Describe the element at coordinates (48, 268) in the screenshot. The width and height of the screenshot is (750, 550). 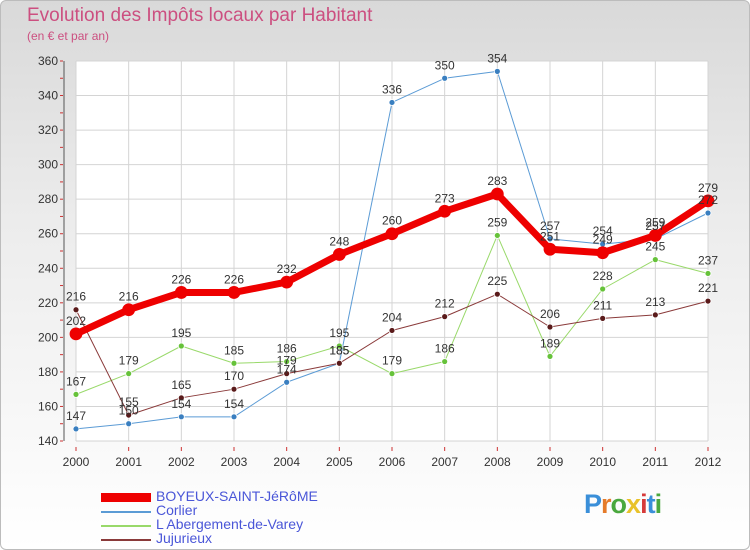
I see `y-tick-label: 240` at that location.